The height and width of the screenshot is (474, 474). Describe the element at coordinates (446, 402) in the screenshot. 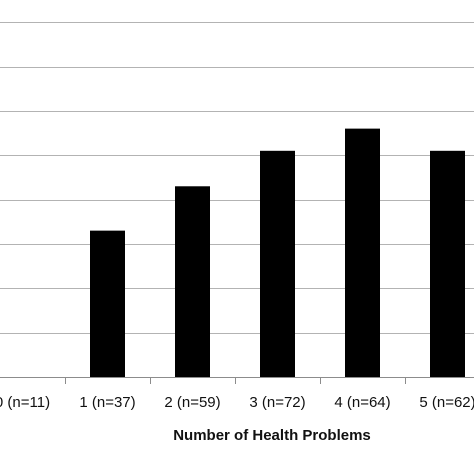

I see `x-tick-label: 5 (n=62)` at that location.